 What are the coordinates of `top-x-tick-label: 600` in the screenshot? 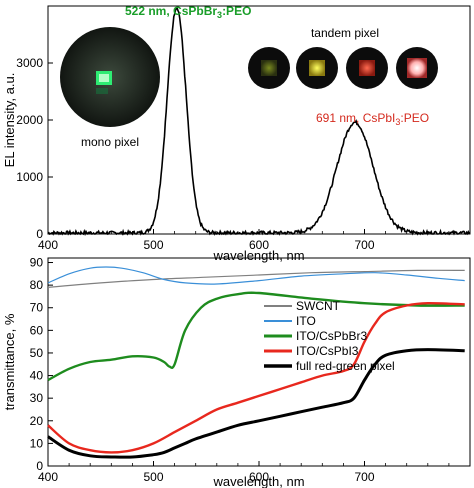 It's located at (259, 245).